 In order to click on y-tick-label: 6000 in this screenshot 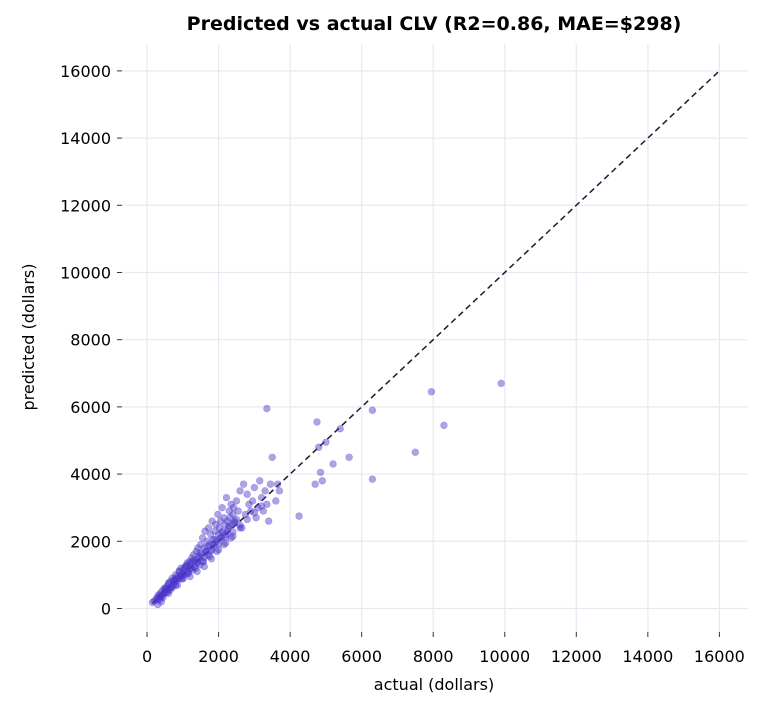, I will do `click(90, 407)`.